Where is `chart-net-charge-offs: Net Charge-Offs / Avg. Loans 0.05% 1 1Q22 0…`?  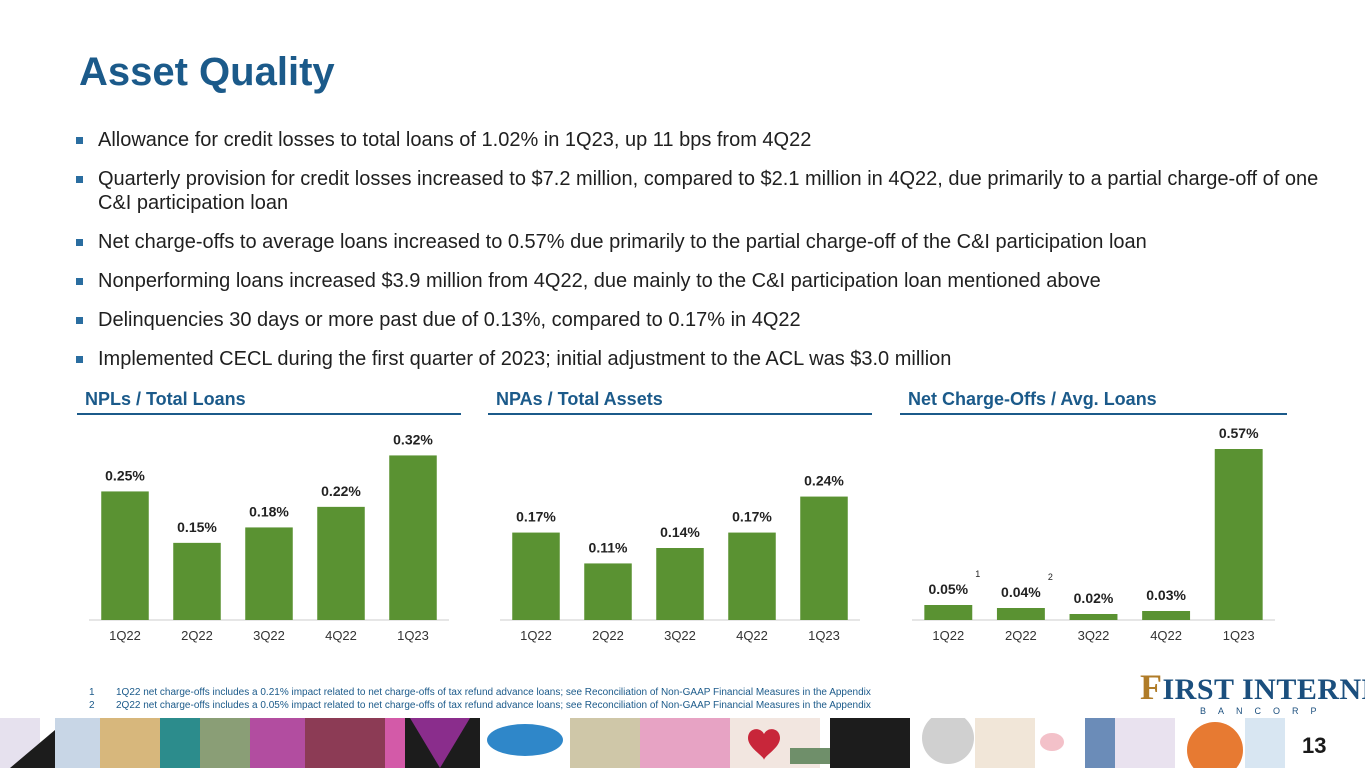
chart-net-charge-offs: Net Charge-Offs / Avg. Loans 0.05% 1 1Q22 0… is located at coordinates (1093, 519).